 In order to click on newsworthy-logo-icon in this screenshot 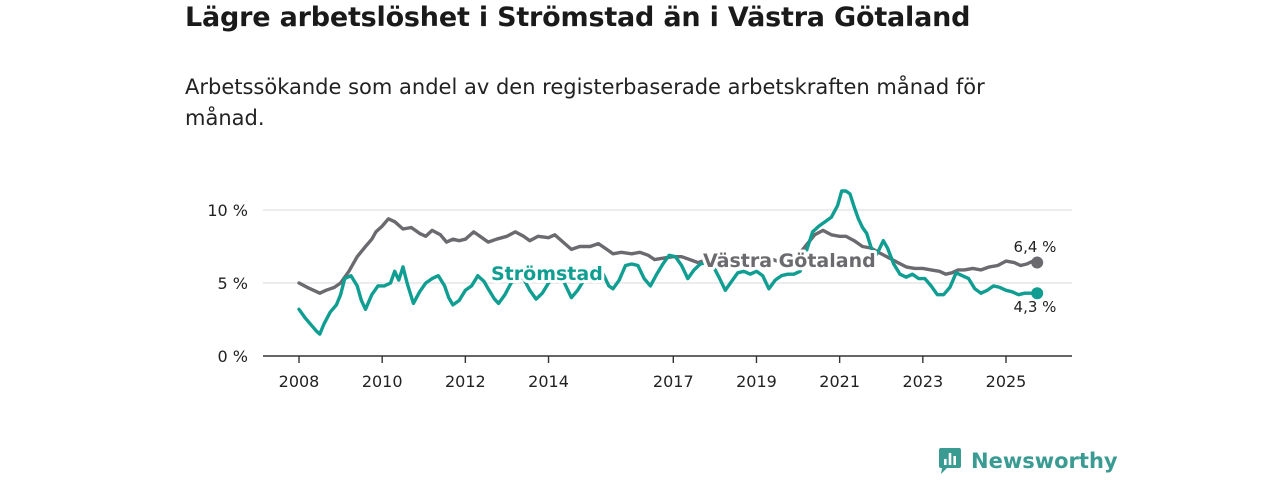, I will do `click(950, 461)`.